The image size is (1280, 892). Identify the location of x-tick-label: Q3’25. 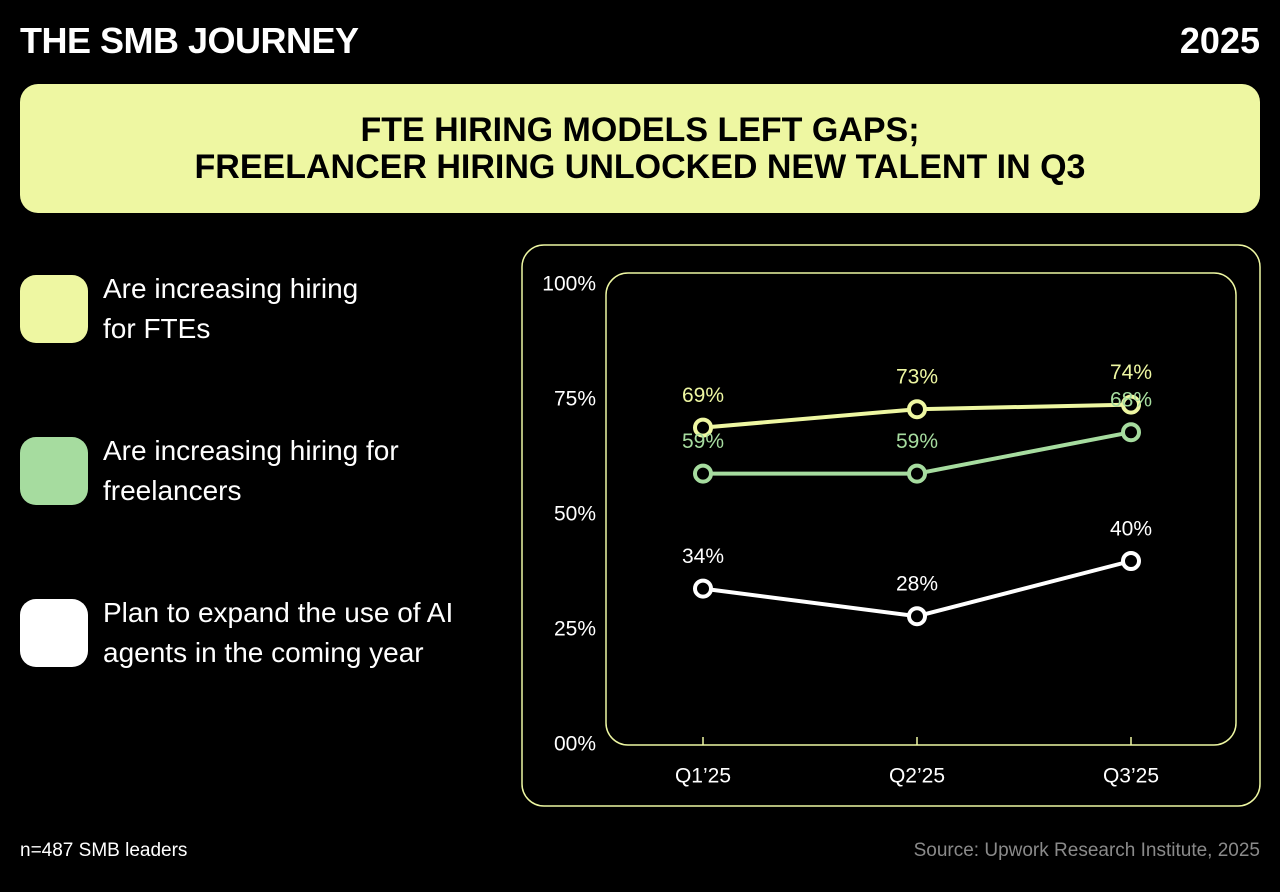
(1131, 776).